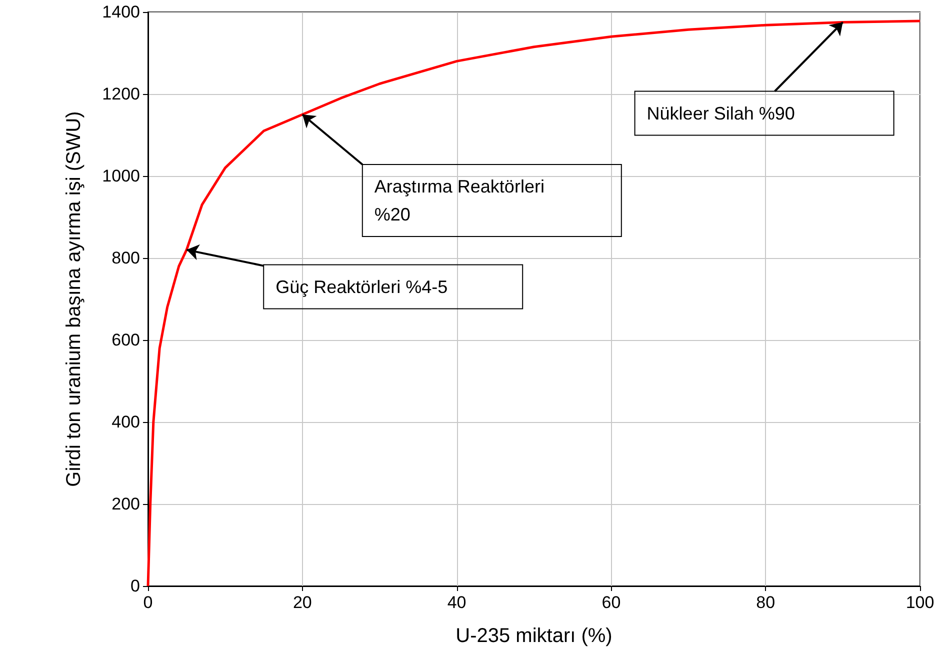  Describe the element at coordinates (766, 602) in the screenshot. I see `x-tick-label: 80` at that location.